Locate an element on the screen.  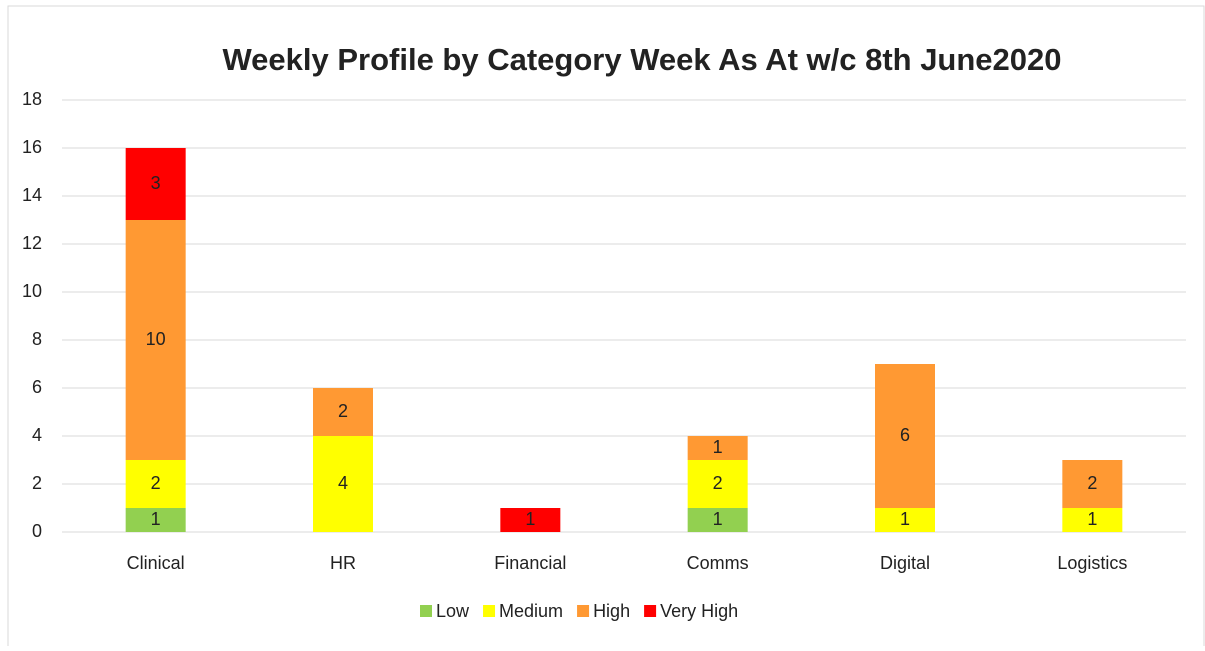
data-label: 6 is located at coordinates (905, 435).